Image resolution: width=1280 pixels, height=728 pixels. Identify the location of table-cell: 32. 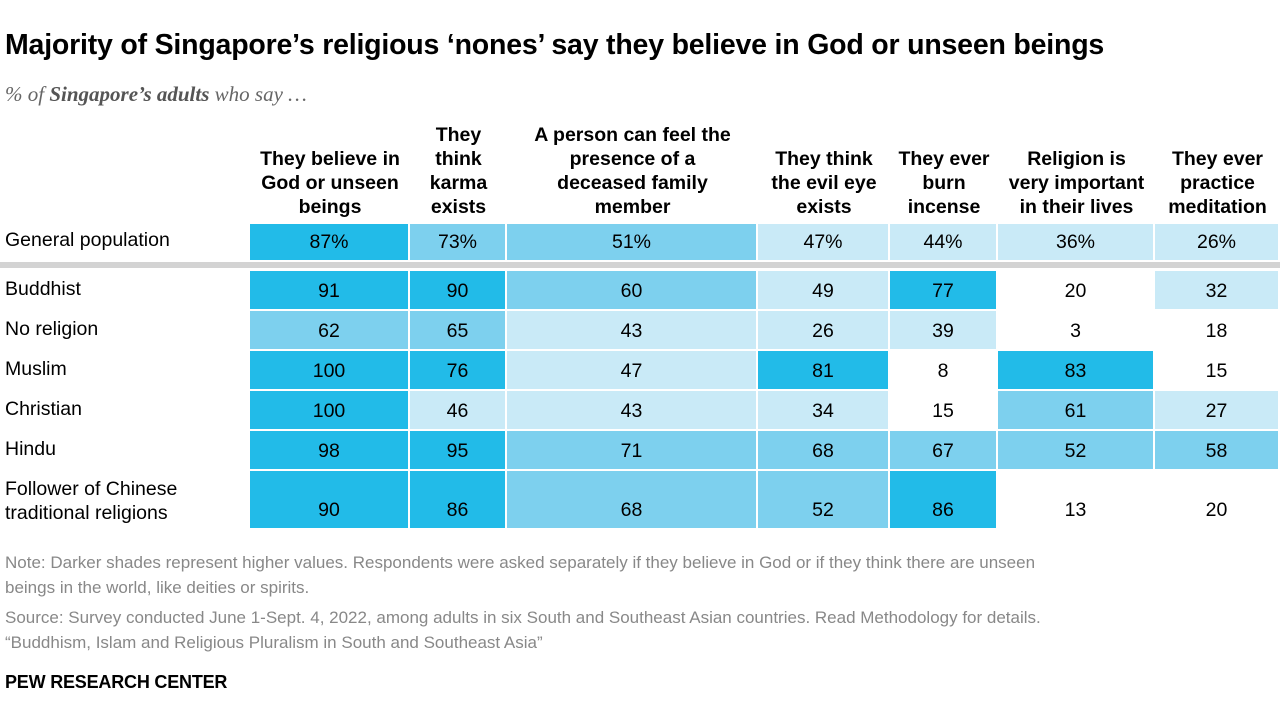
(1216, 290).